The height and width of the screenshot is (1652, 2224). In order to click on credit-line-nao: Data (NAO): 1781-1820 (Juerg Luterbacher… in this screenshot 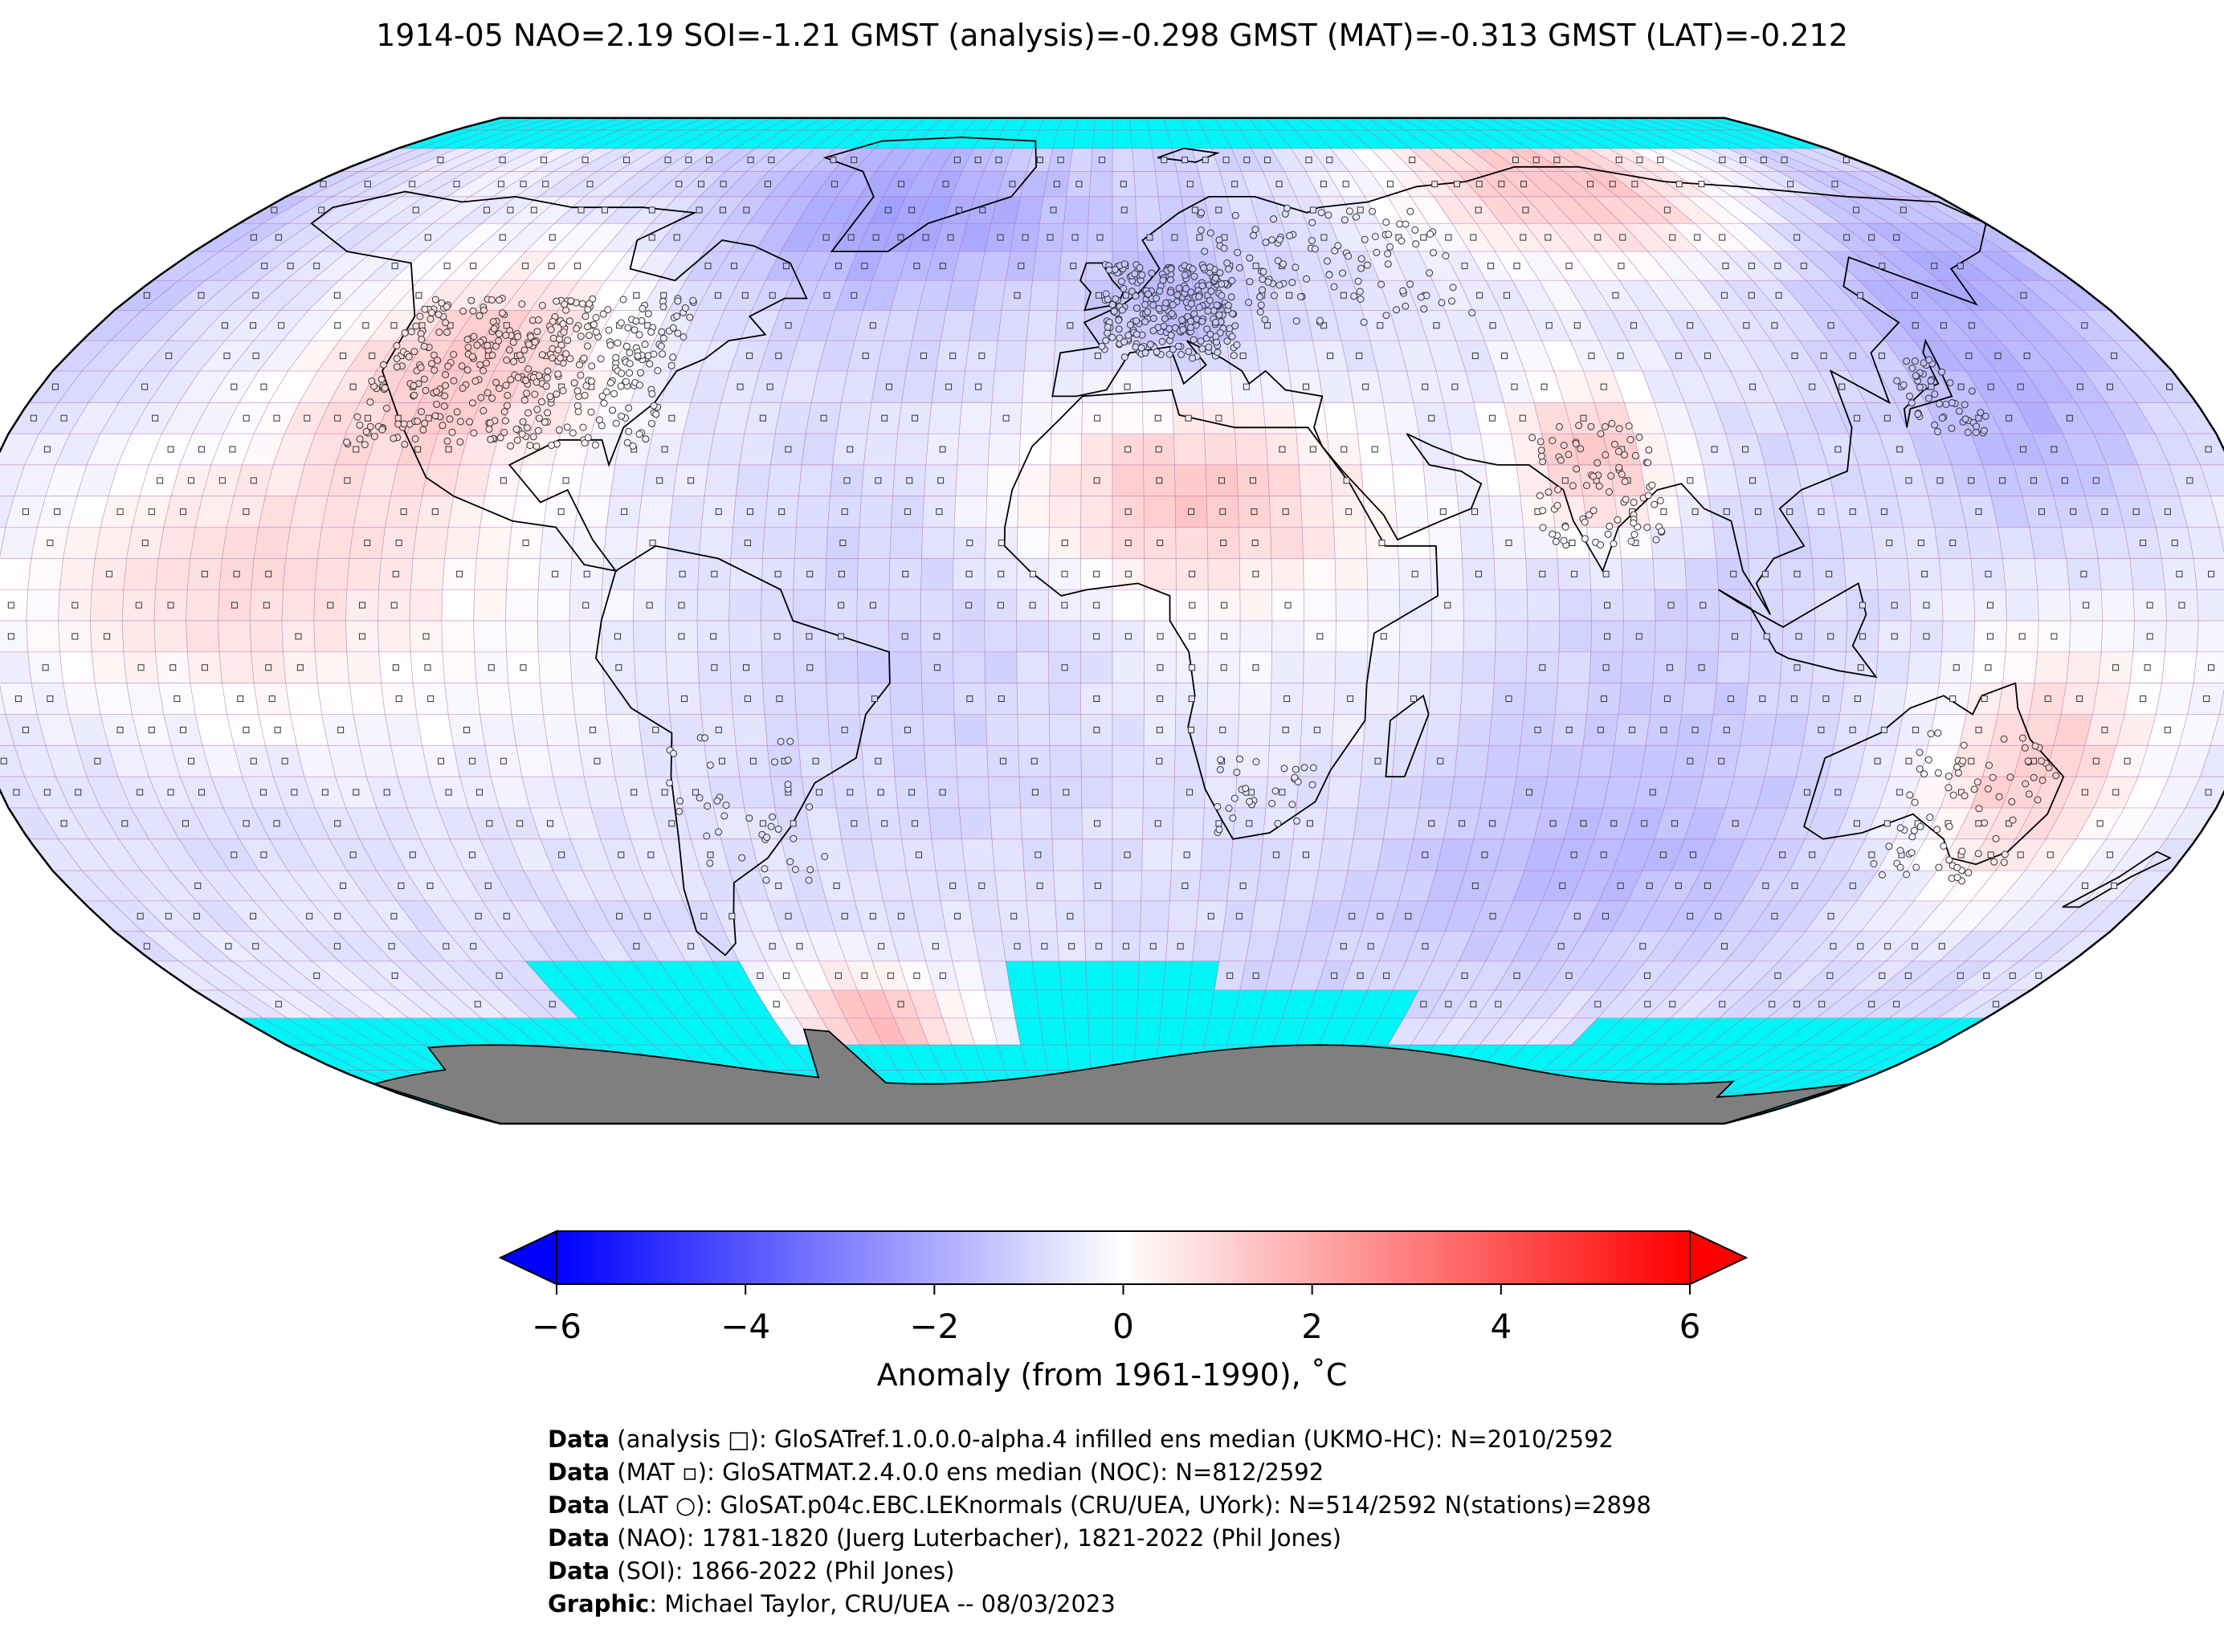, I will do `click(945, 1538)`.